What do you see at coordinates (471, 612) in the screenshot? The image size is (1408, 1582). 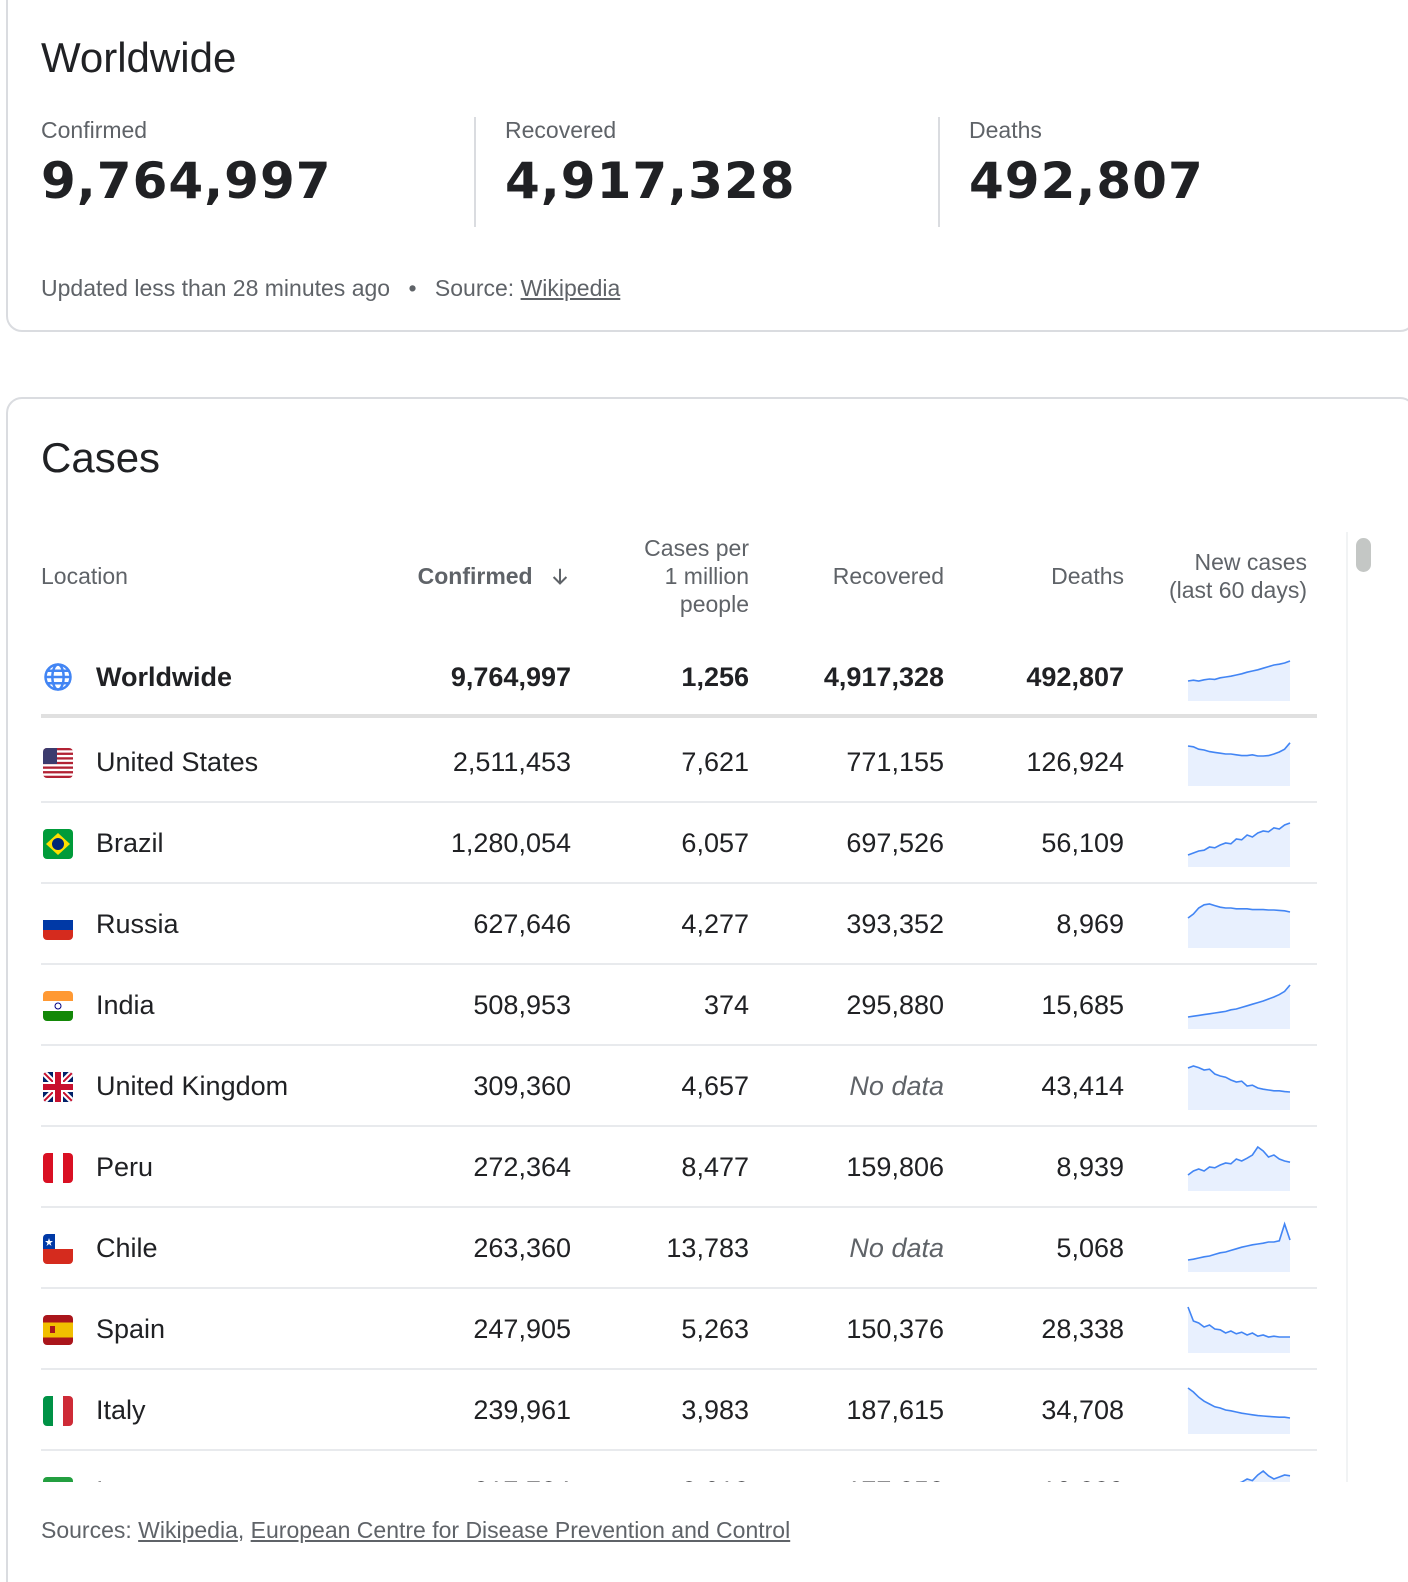 I see `header-confirmed: Confirmed` at bounding box center [471, 612].